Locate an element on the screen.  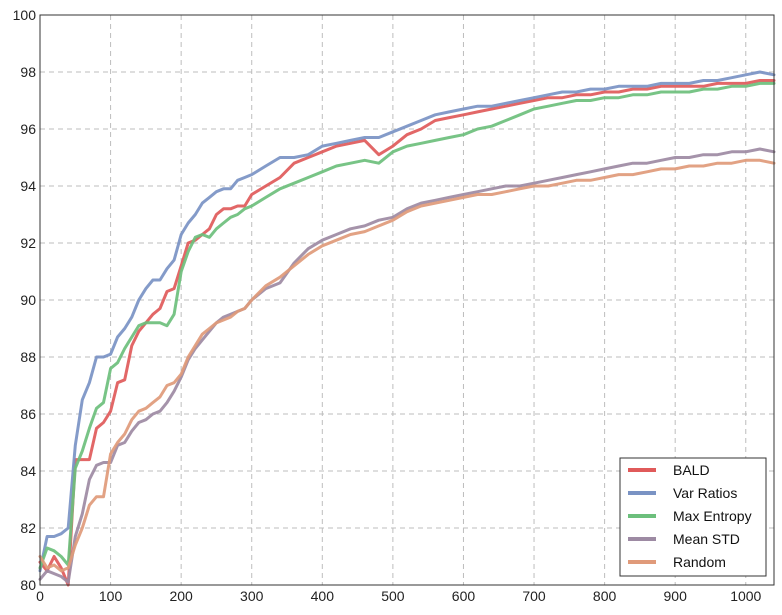
y-tick-label: 98 is located at coordinates (28, 72).